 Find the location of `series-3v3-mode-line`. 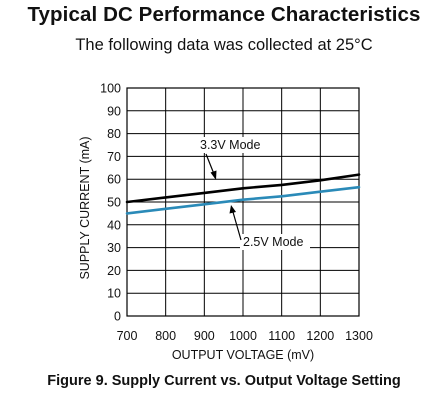

series-3v3-mode-line is located at coordinates (243, 188).